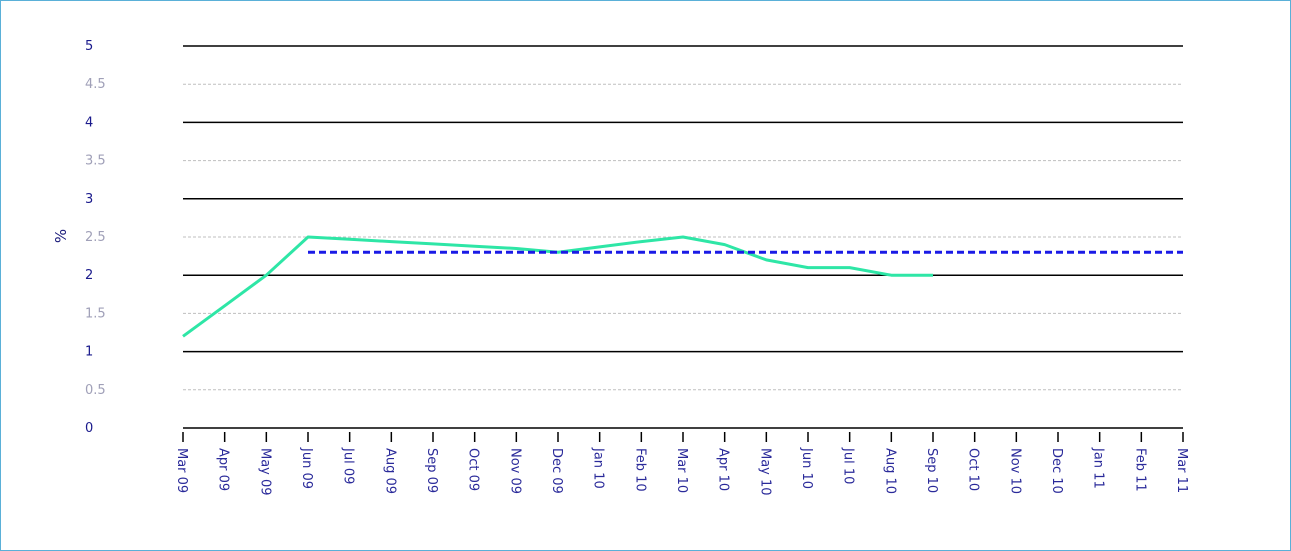  Describe the element at coordinates (95, 313) in the screenshot. I see `y-tick-label: 1.5` at that location.